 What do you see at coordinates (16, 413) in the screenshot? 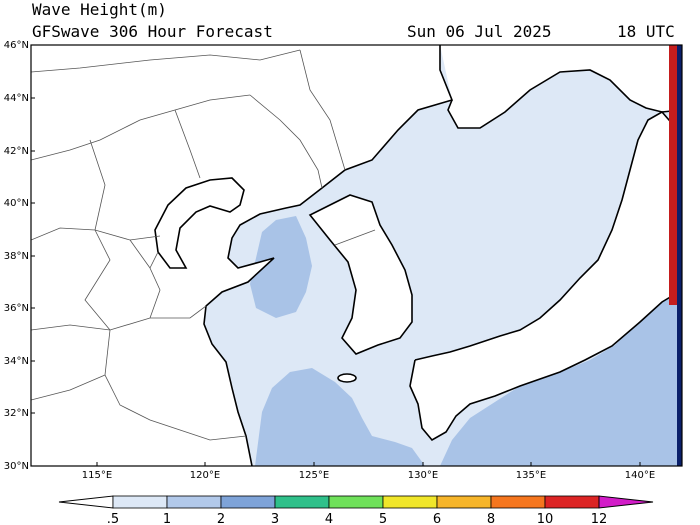
I see `lat-label: 32°N` at bounding box center [16, 413].